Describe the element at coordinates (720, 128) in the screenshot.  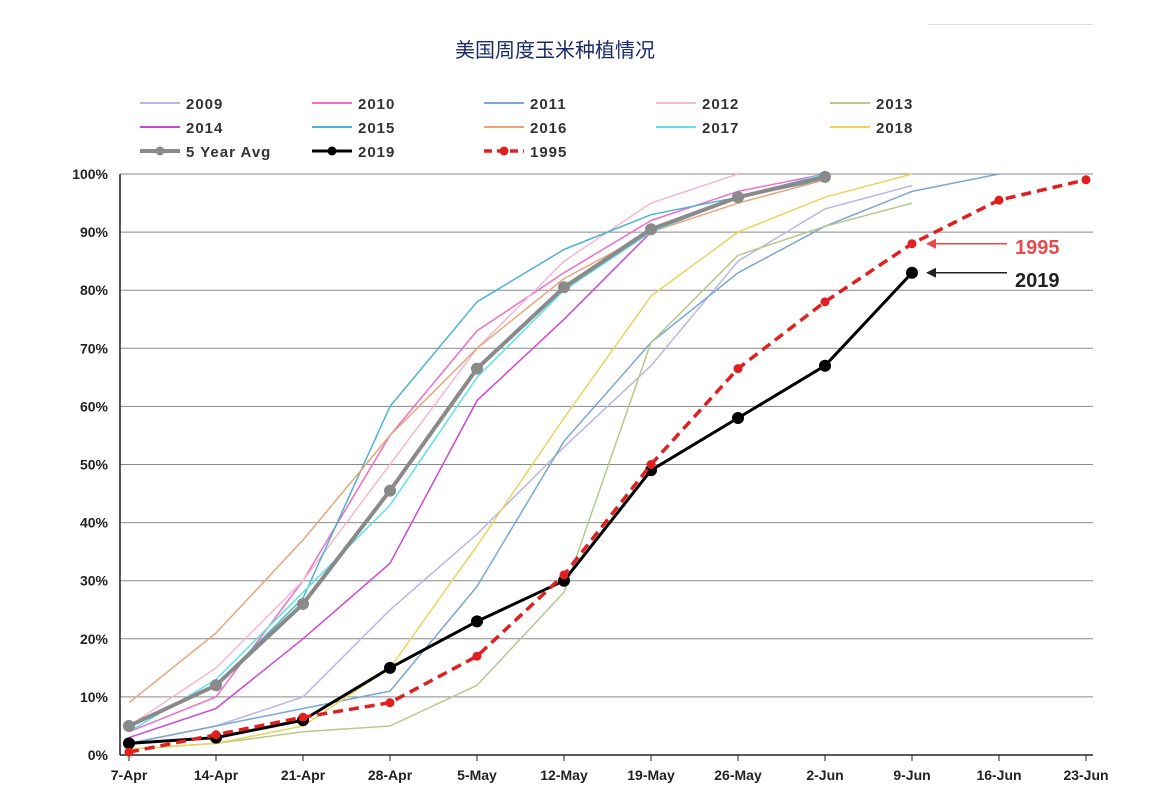
I see `legend-label-2017: 2017` at that location.